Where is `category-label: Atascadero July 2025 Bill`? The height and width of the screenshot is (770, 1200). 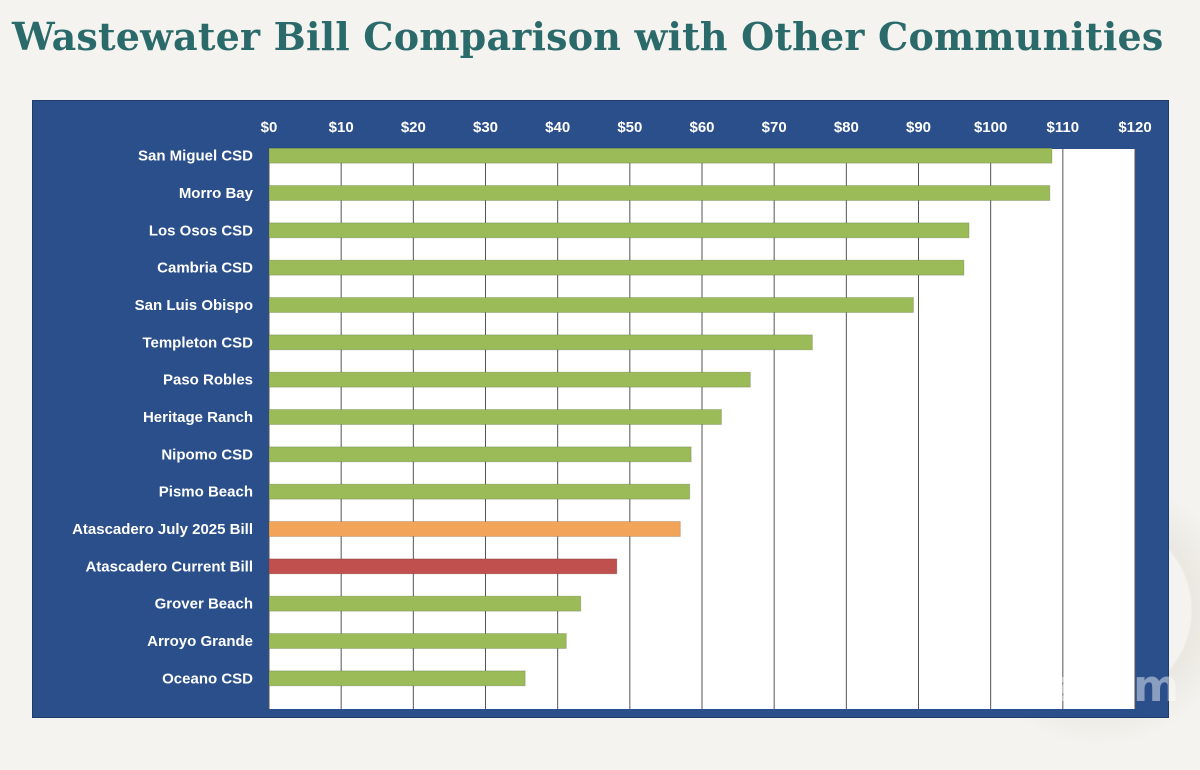
category-label: Atascadero July 2025 Bill is located at coordinates (162, 529).